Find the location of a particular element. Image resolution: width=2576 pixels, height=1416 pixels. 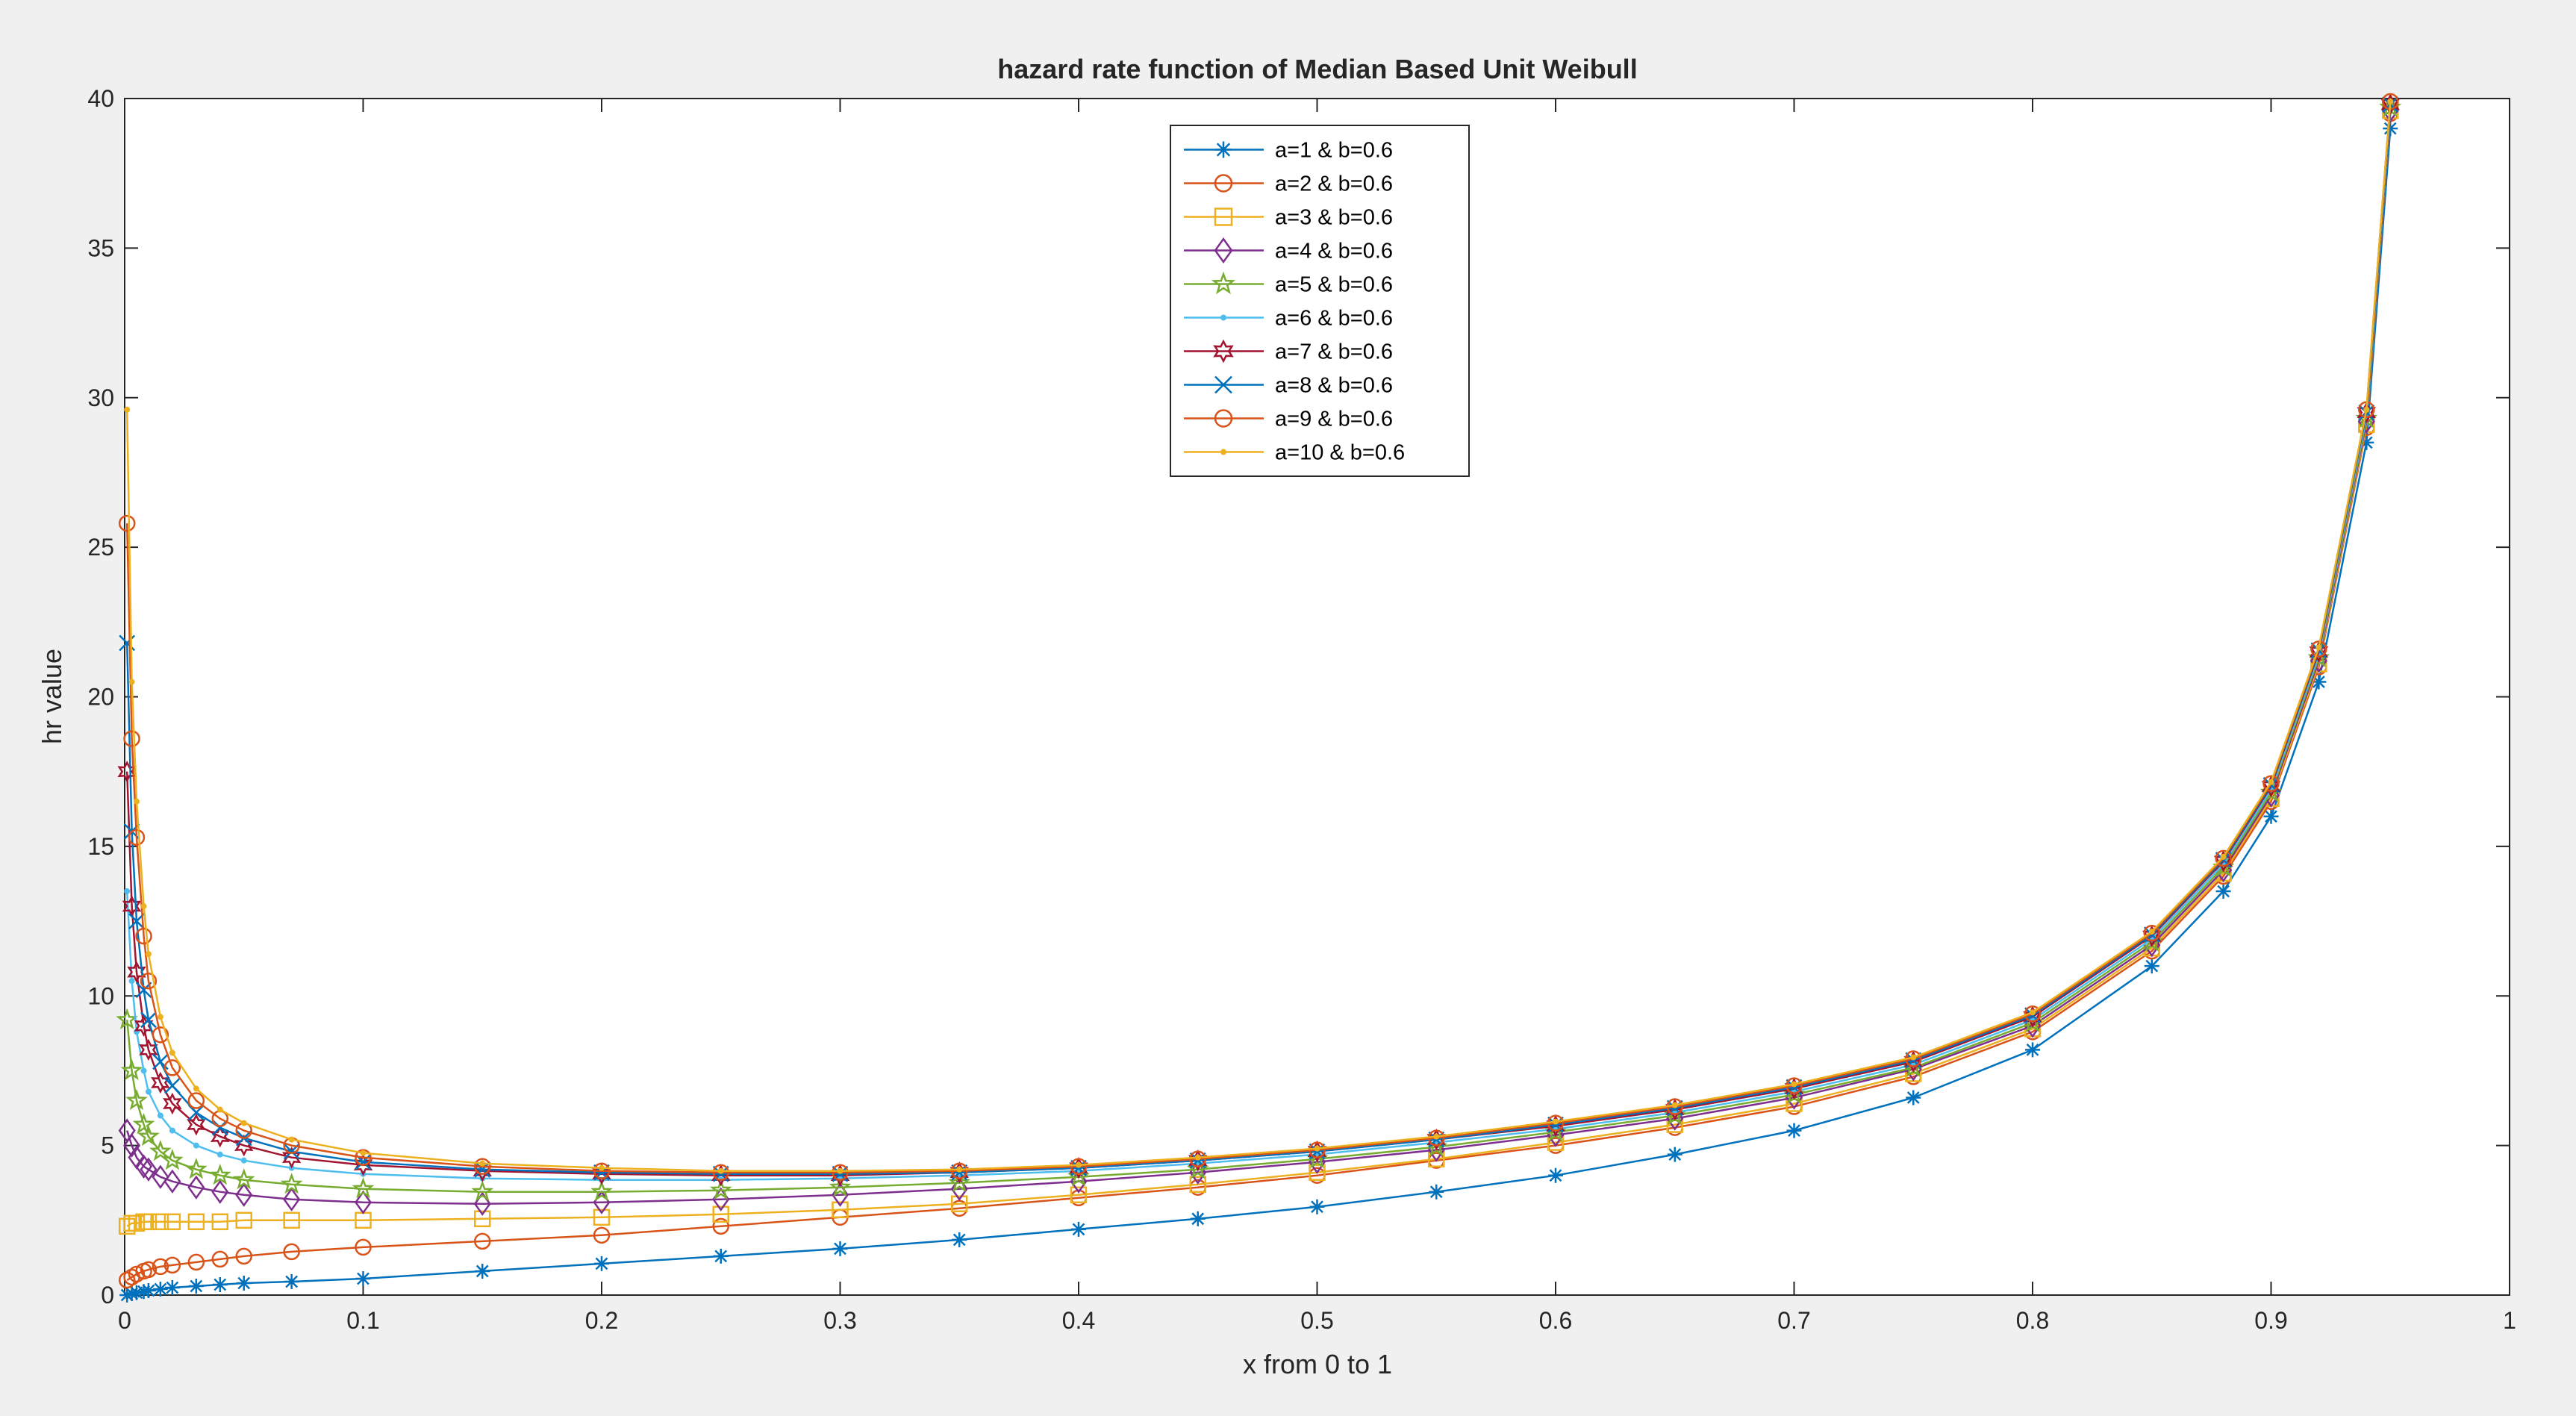

legend-item: a=8 & b=0.6 is located at coordinates (1288, 386).